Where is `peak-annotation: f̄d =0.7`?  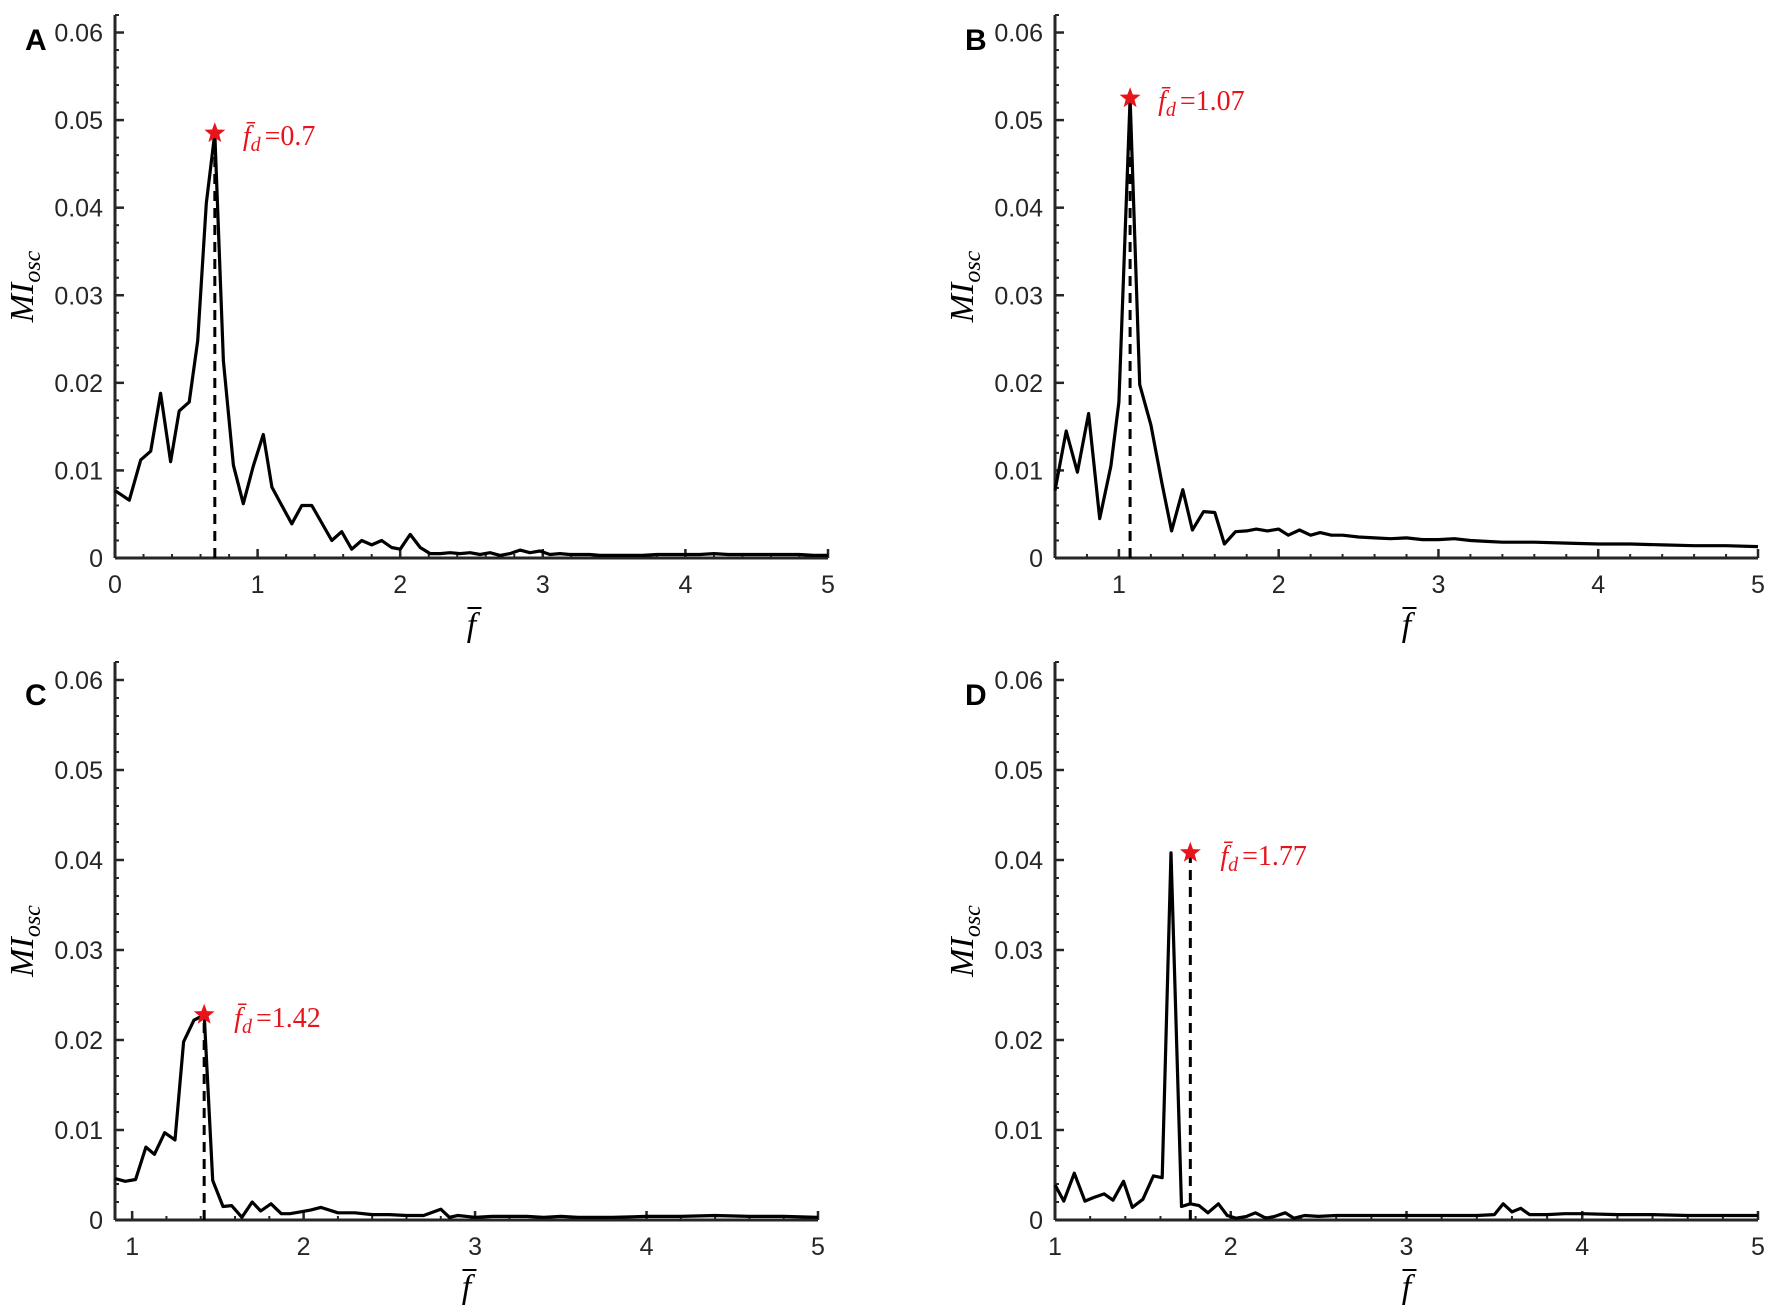
peak-annotation: f̄d =0.7 is located at coordinates (279, 138).